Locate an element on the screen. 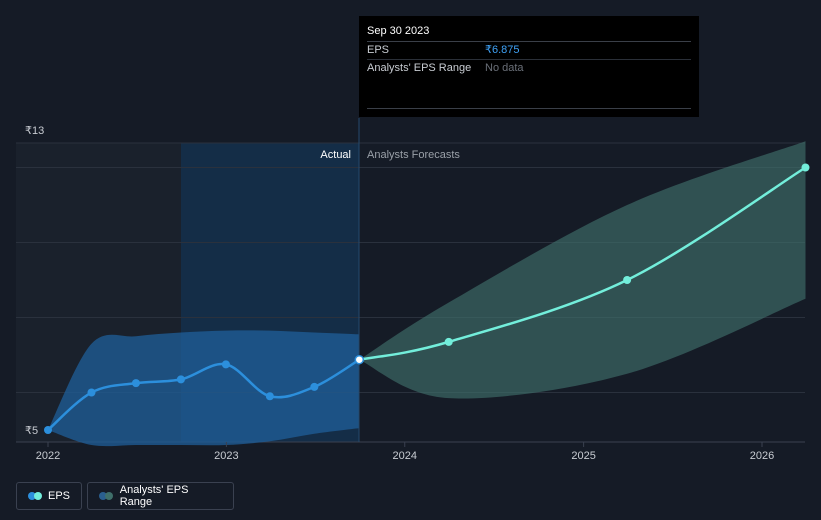  selected-point is located at coordinates (359, 359).